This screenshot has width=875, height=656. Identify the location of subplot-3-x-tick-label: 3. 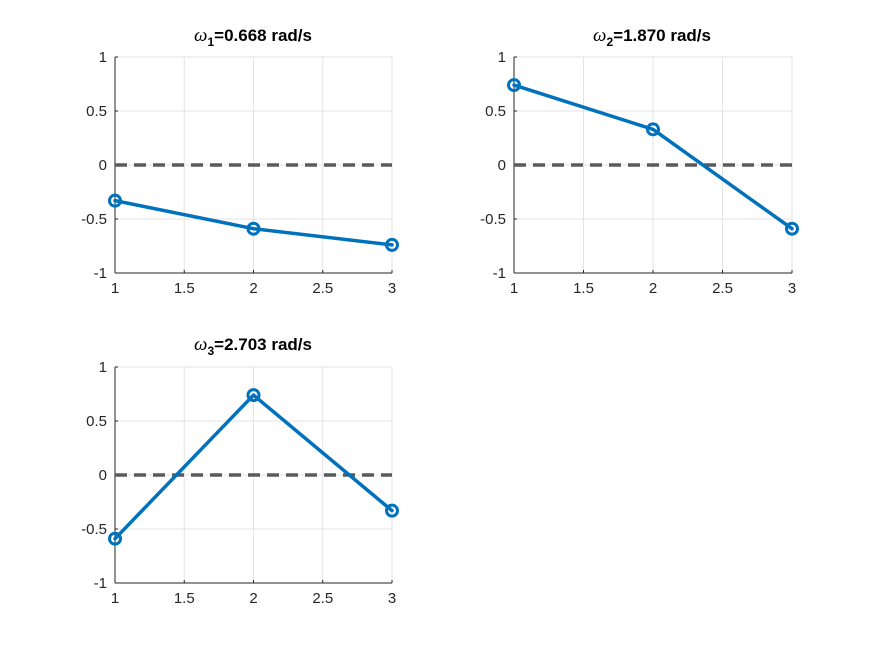
(392, 598).